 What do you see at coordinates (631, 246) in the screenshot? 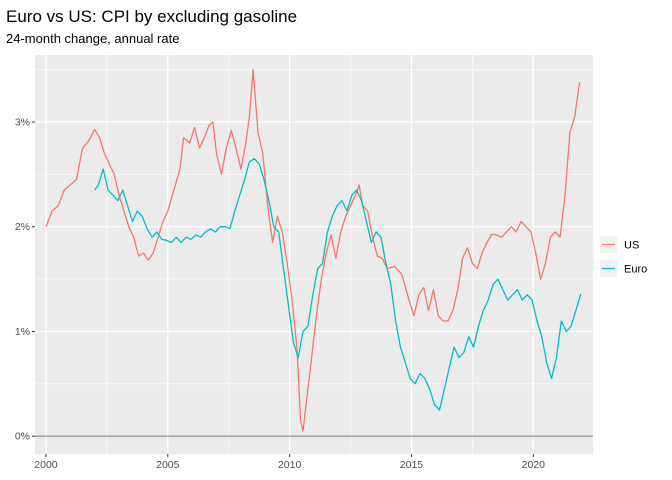
I see `legend-label-us: US` at bounding box center [631, 246].